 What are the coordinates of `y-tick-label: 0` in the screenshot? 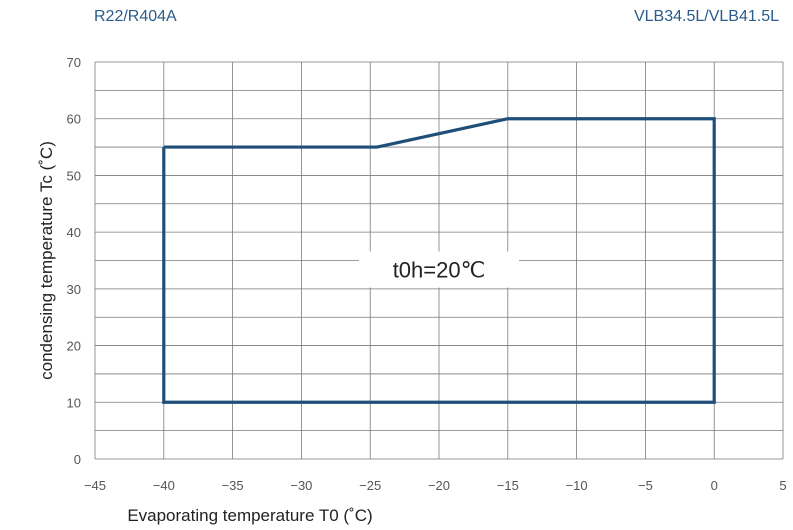 It's located at (77, 459).